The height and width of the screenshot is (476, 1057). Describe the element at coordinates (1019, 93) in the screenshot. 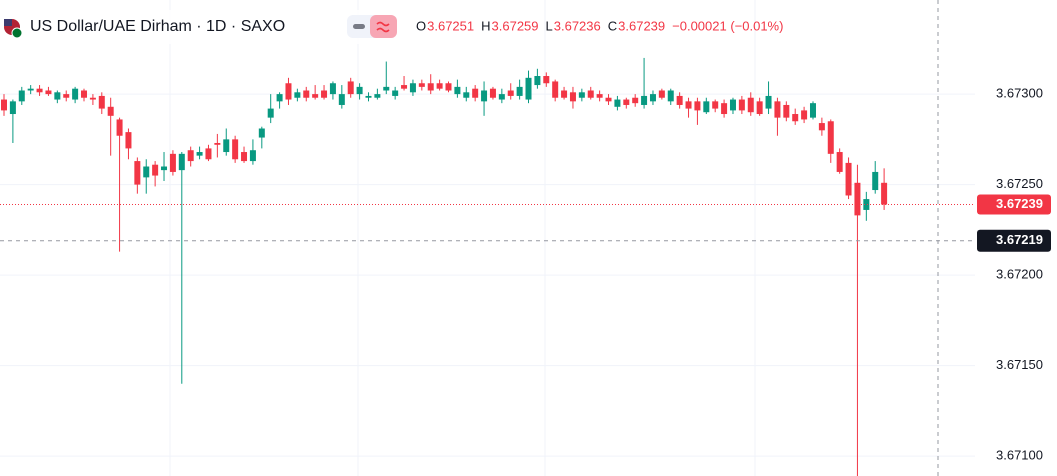

I see `y-tick-label: 3.67300` at that location.